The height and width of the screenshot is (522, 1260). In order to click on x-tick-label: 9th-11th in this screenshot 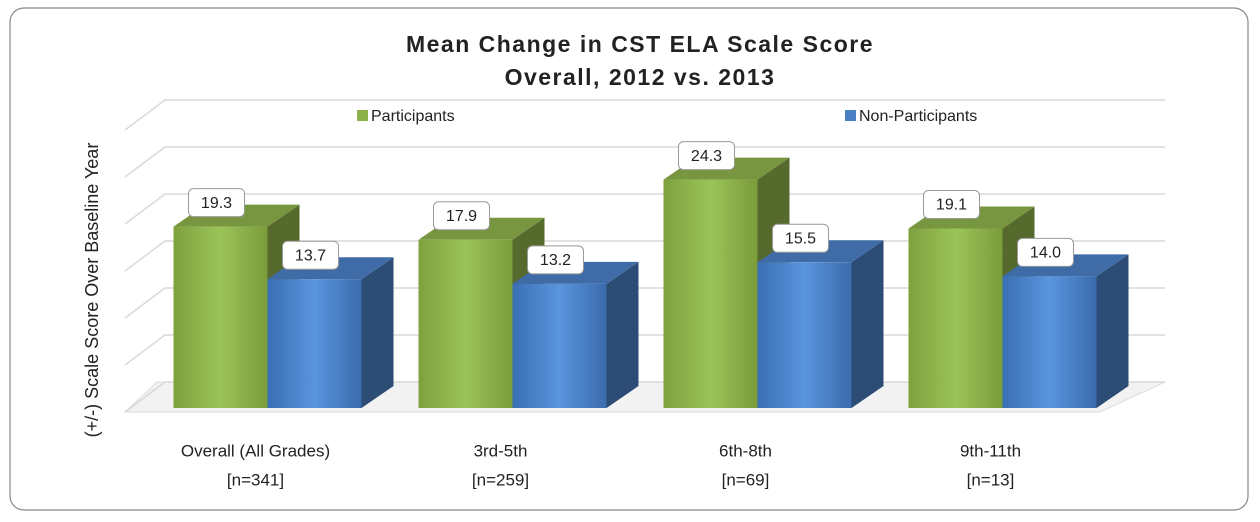, I will do `click(990, 450)`.